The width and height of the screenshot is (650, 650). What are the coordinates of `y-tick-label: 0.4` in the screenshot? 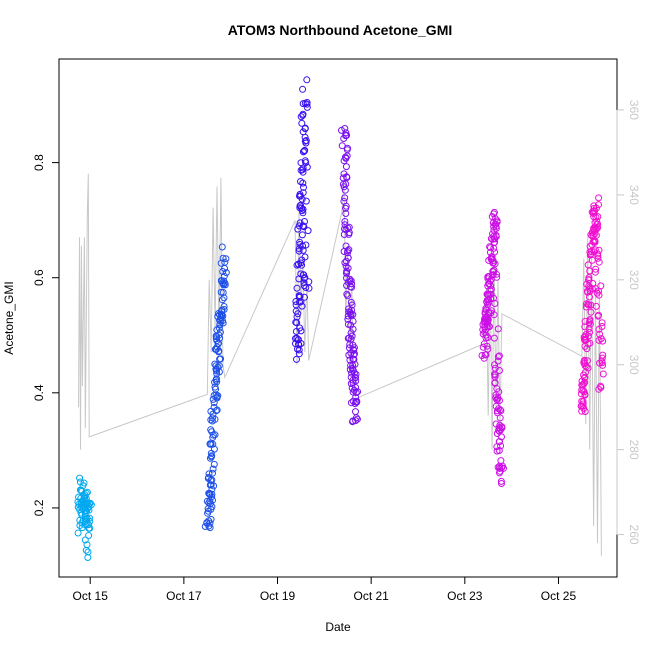 It's located at (39, 392).